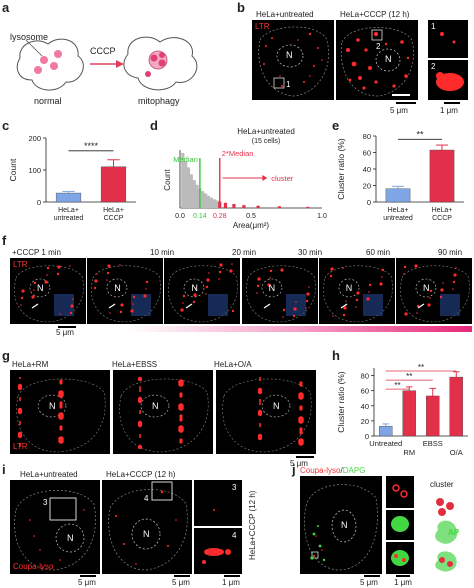  I want to click on cell-cccp-image, so click(377, 62).